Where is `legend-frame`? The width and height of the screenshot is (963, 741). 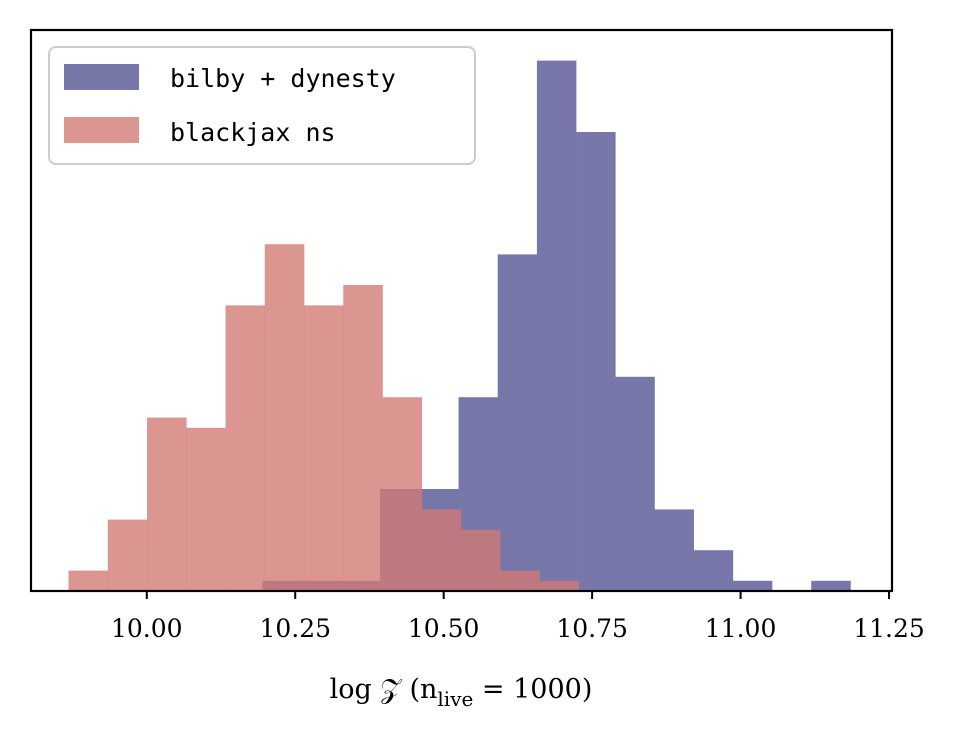
legend-frame is located at coordinates (262, 105).